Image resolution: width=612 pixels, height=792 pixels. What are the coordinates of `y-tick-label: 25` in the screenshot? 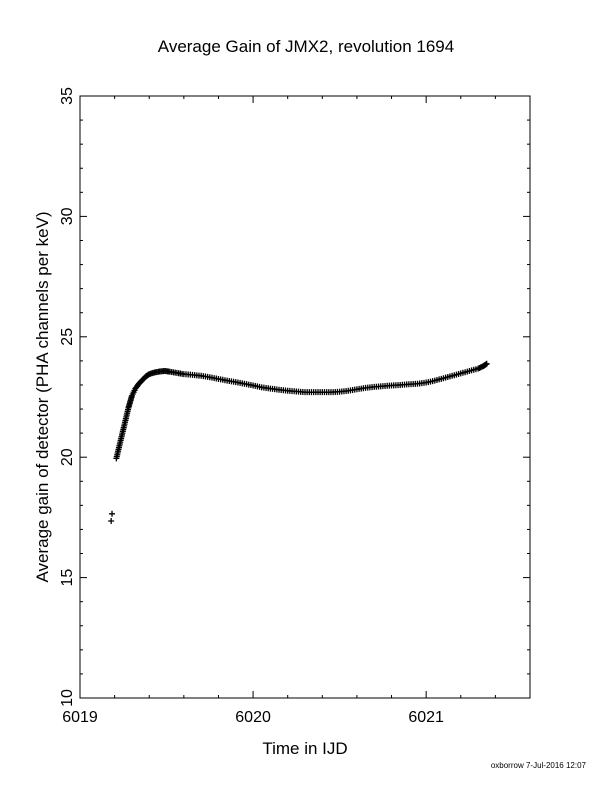 It's located at (67, 337).